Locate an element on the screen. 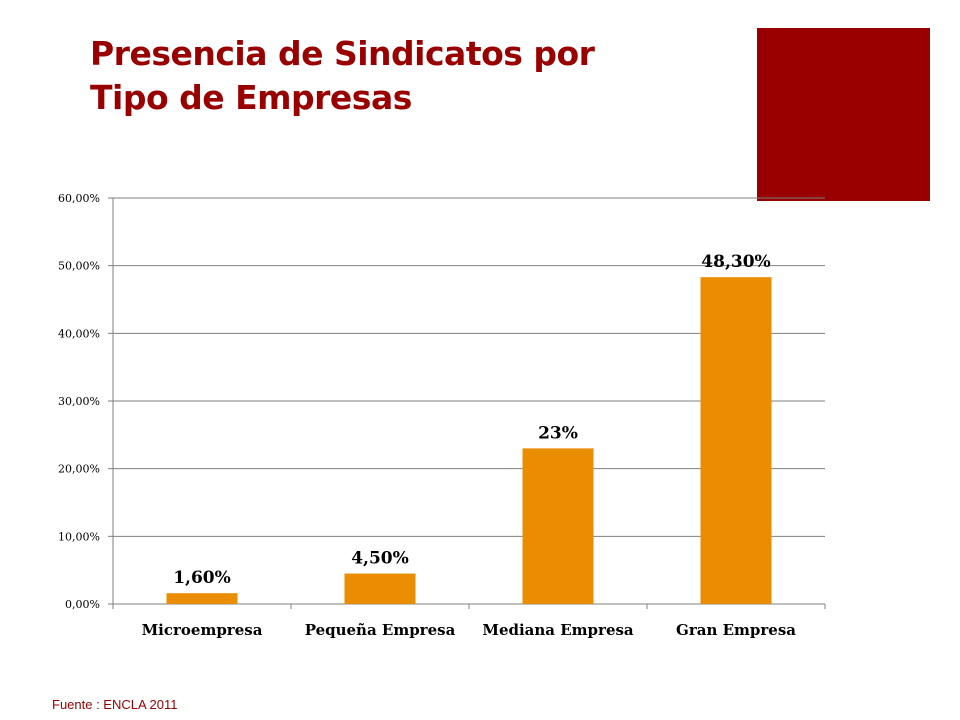  data-label: 23% is located at coordinates (558, 433).